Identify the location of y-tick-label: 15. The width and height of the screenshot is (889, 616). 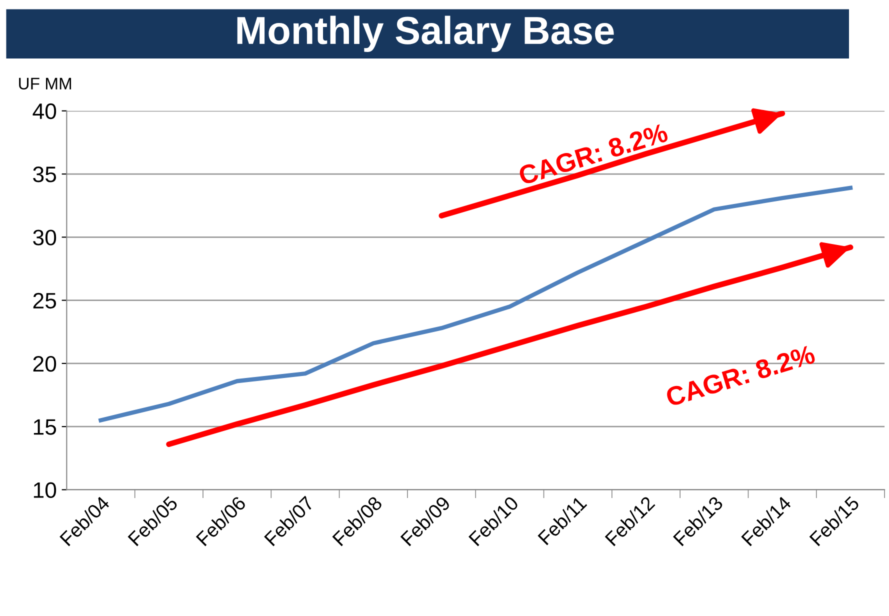
(45, 427).